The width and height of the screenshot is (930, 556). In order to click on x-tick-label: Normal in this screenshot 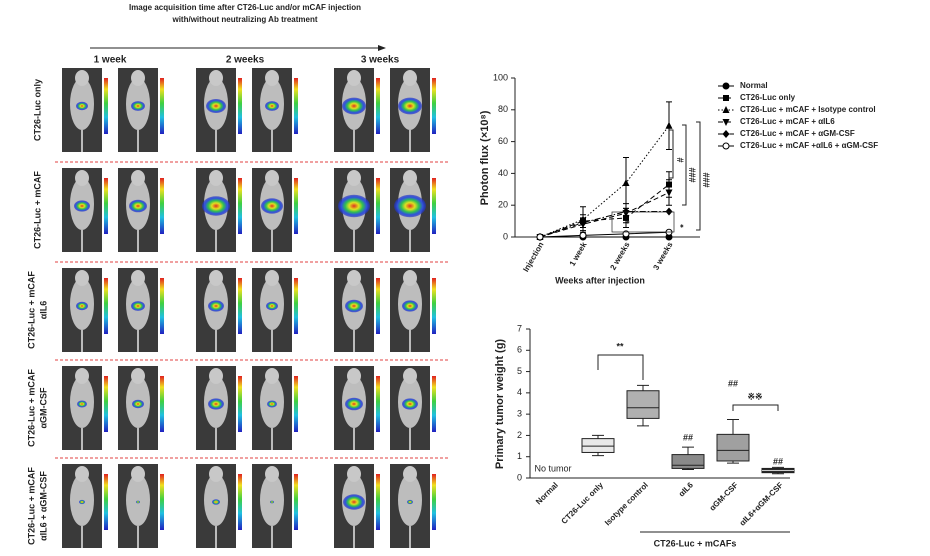, I will do `click(547, 494)`.